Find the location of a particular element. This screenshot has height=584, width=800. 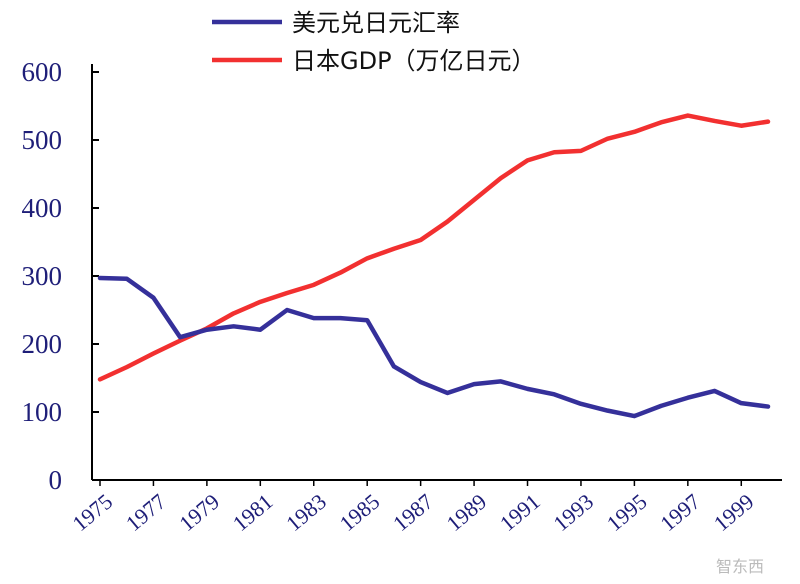

y-tick-label: 300 is located at coordinates (42, 276).